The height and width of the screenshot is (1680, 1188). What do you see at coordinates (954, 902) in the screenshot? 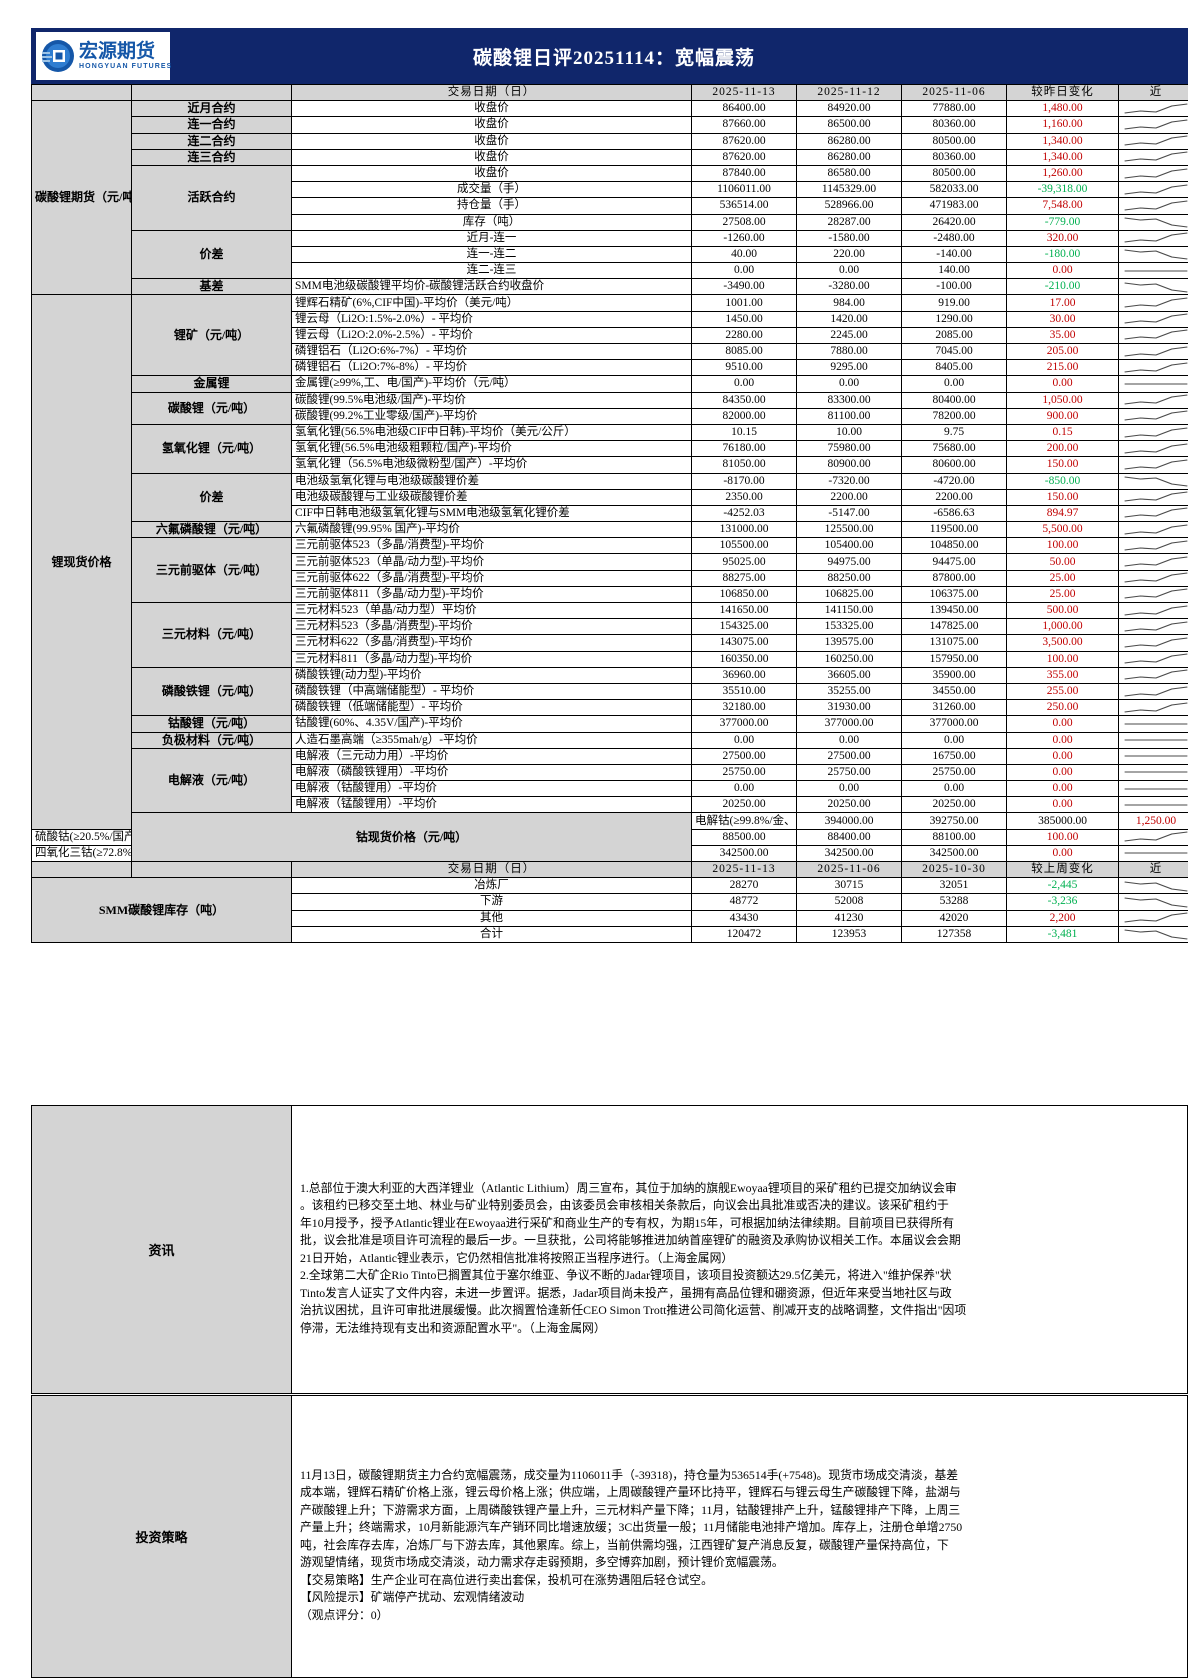
I see `inventory-value-2: 53288` at bounding box center [954, 902].